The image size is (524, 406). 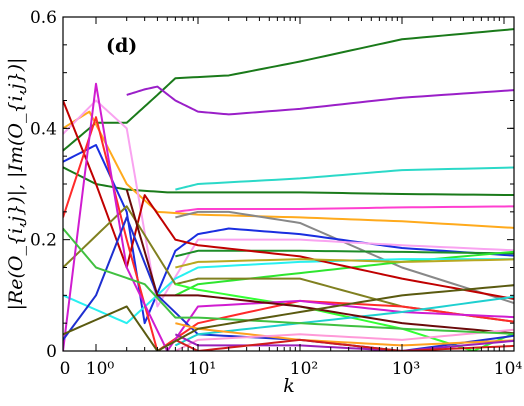 What do you see at coordinates (100, 369) in the screenshot?
I see `x-tick-label: 10⁰` at bounding box center [100, 369].